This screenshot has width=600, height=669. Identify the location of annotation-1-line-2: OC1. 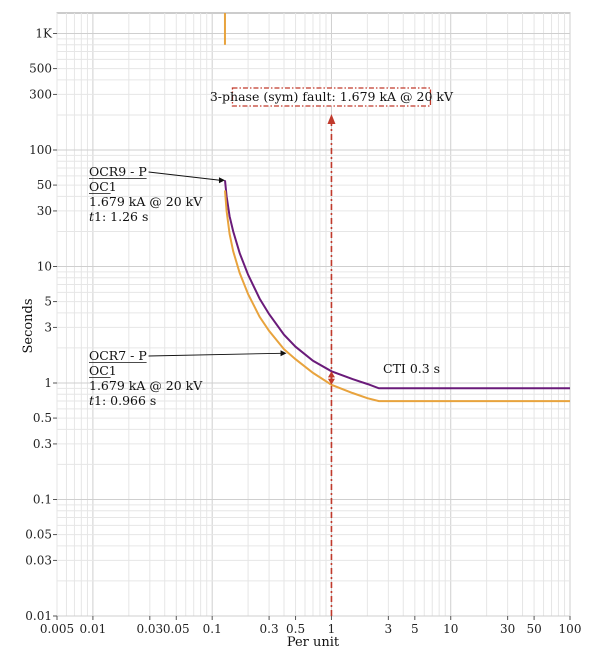
(103, 186).